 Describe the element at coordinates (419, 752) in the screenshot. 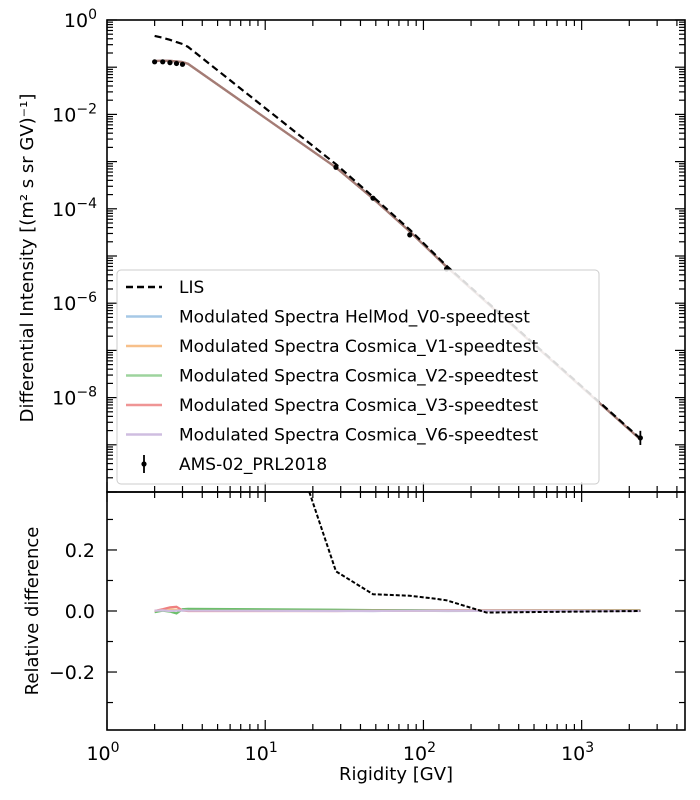

I see `x-tick-label: 10²` at that location.